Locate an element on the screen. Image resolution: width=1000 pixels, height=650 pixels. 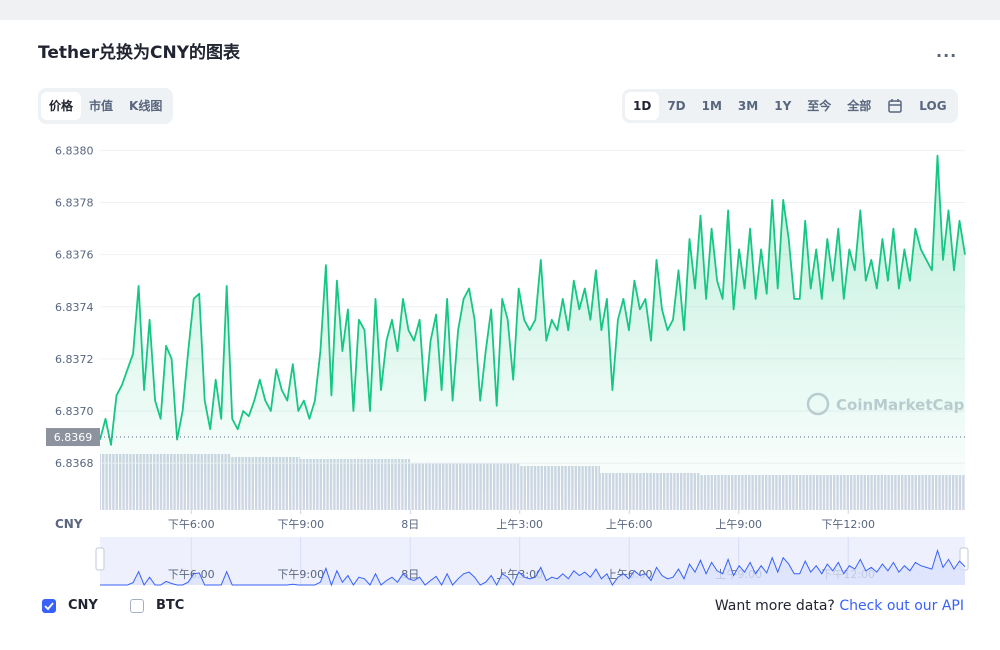
range-tab: 3M is located at coordinates (748, 106).